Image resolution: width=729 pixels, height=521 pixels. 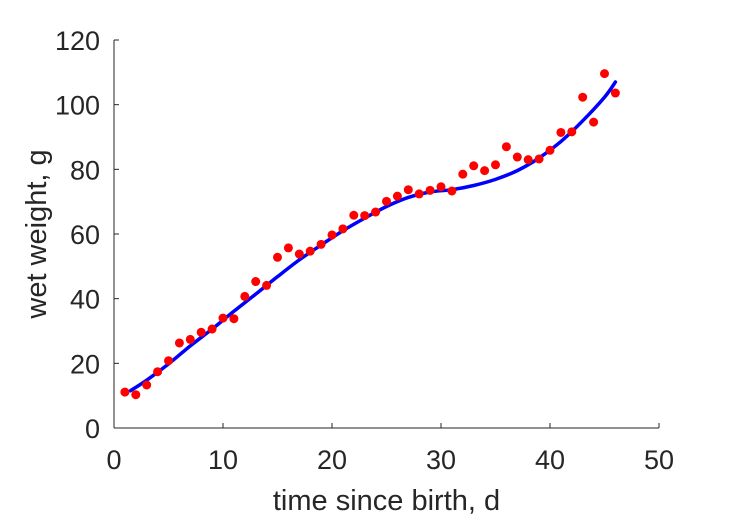 What do you see at coordinates (85, 364) in the screenshot?
I see `y-tick-label: 20` at bounding box center [85, 364].